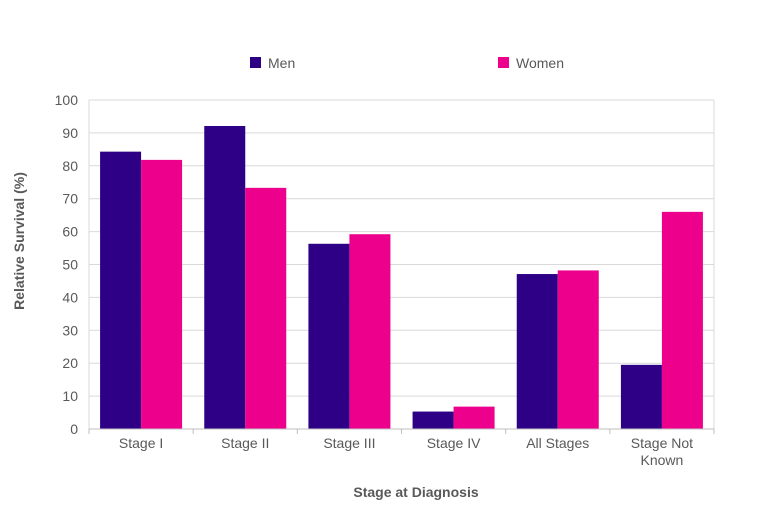 The image size is (768, 512). I want to click on y-tick-label: 0, so click(74, 429).